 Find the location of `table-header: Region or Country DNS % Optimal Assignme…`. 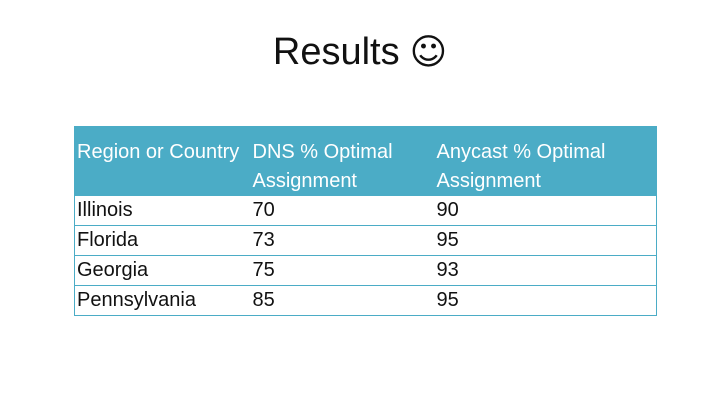

table-header: Region or Country DNS % Optimal Assignme… is located at coordinates (365, 161).